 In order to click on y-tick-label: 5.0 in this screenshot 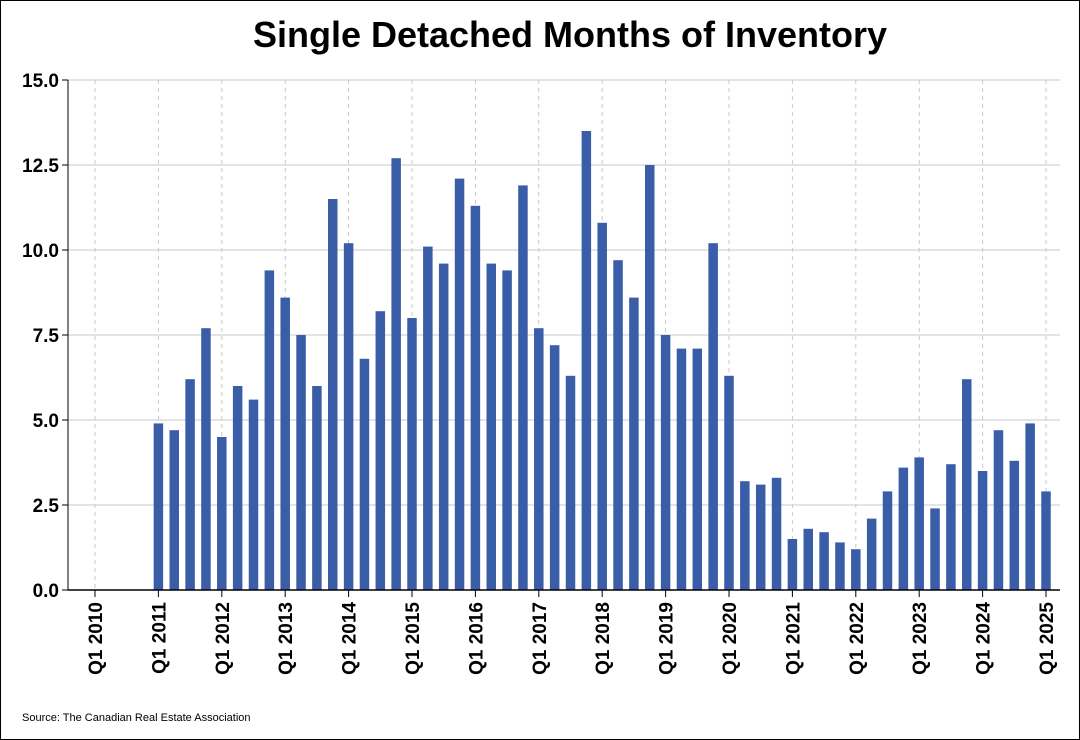, I will do `click(46, 421)`.